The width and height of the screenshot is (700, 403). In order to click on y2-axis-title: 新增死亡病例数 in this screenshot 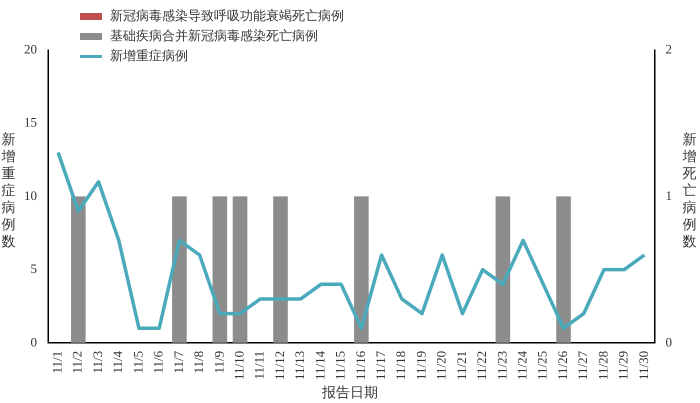, I will do `click(689, 191)`.